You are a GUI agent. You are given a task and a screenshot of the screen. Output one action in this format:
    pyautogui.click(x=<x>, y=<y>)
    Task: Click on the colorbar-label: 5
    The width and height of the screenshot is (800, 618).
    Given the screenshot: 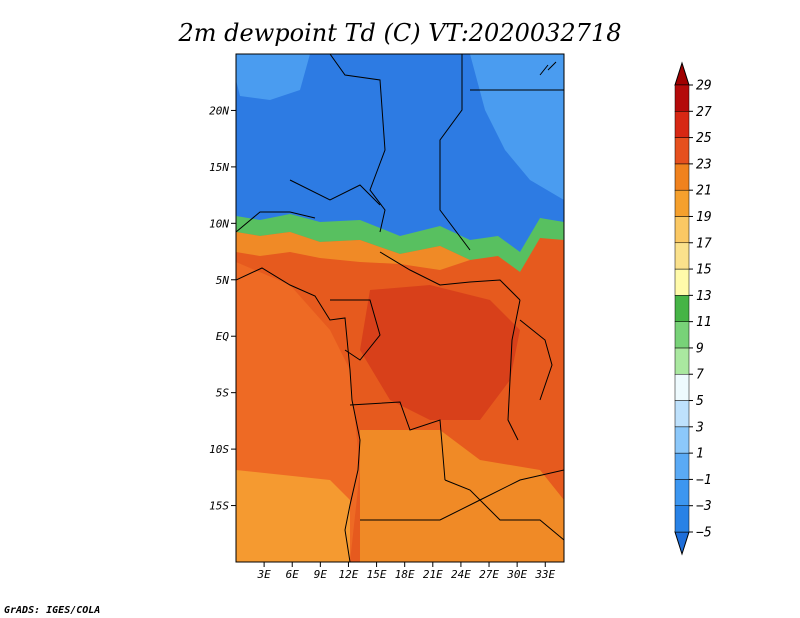 What is the action you would take?
    pyautogui.click(x=700, y=401)
    